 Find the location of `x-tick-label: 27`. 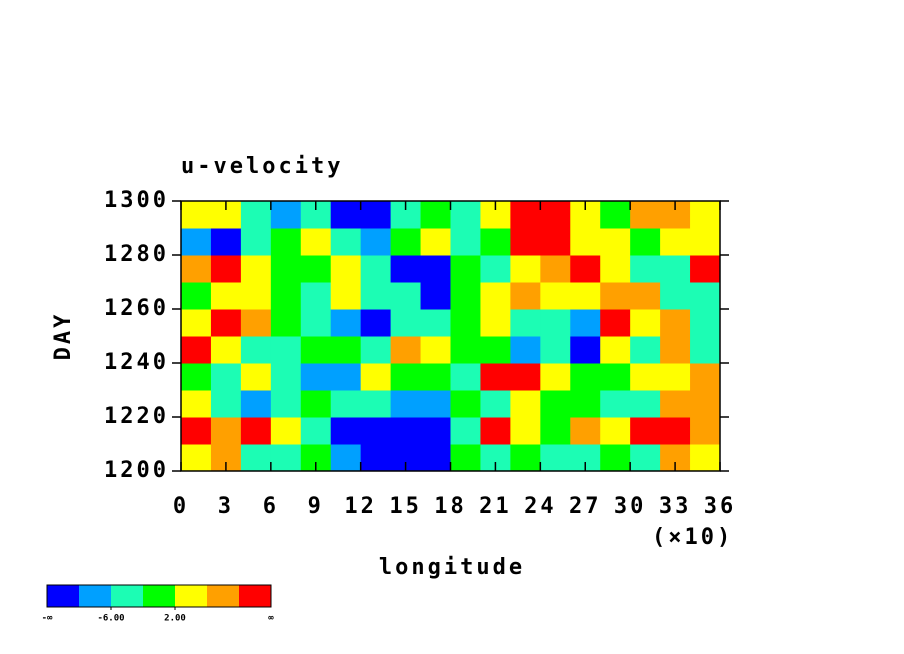

x-tick-label: 27 is located at coordinates (585, 506).